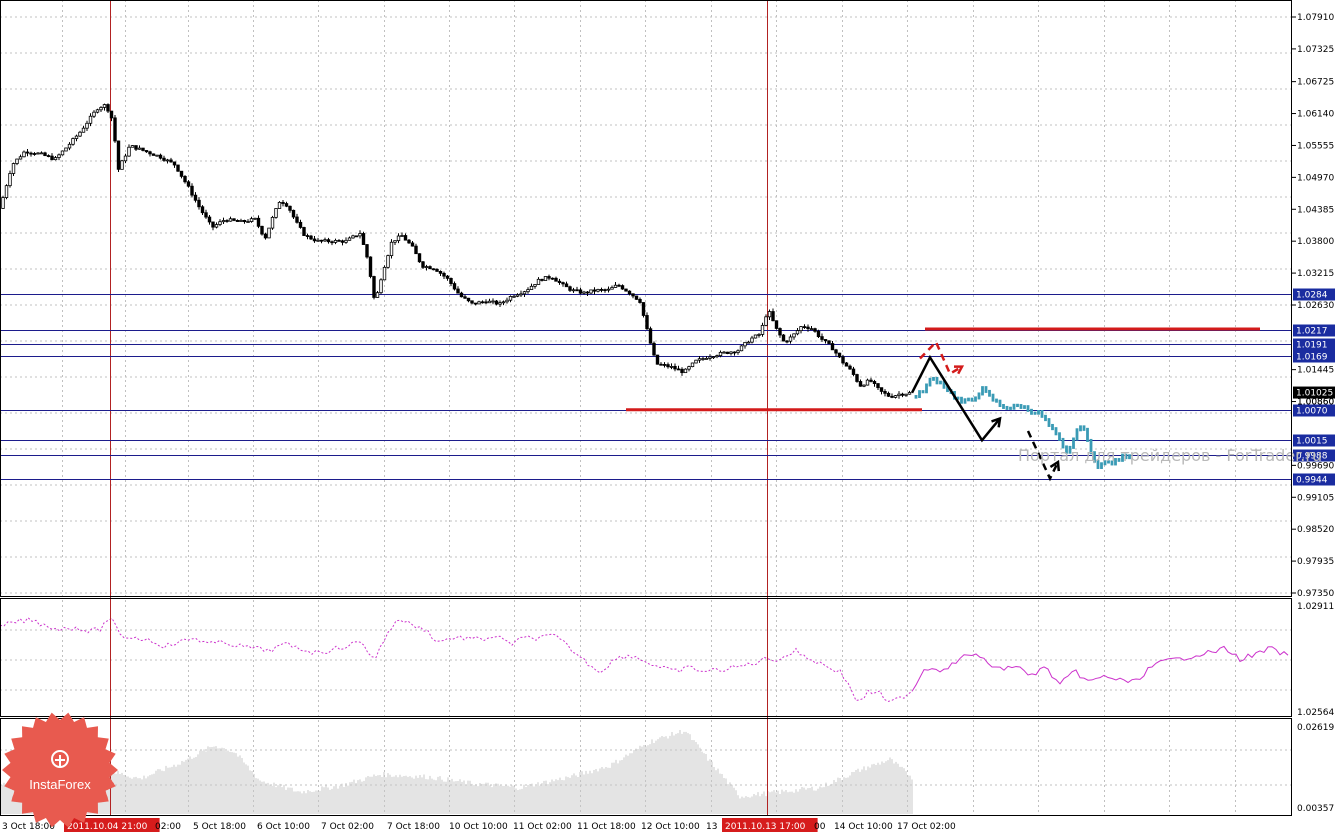 This screenshot has height=834, width=1336. I want to click on oscillator-panel-frame, so click(646, 657).